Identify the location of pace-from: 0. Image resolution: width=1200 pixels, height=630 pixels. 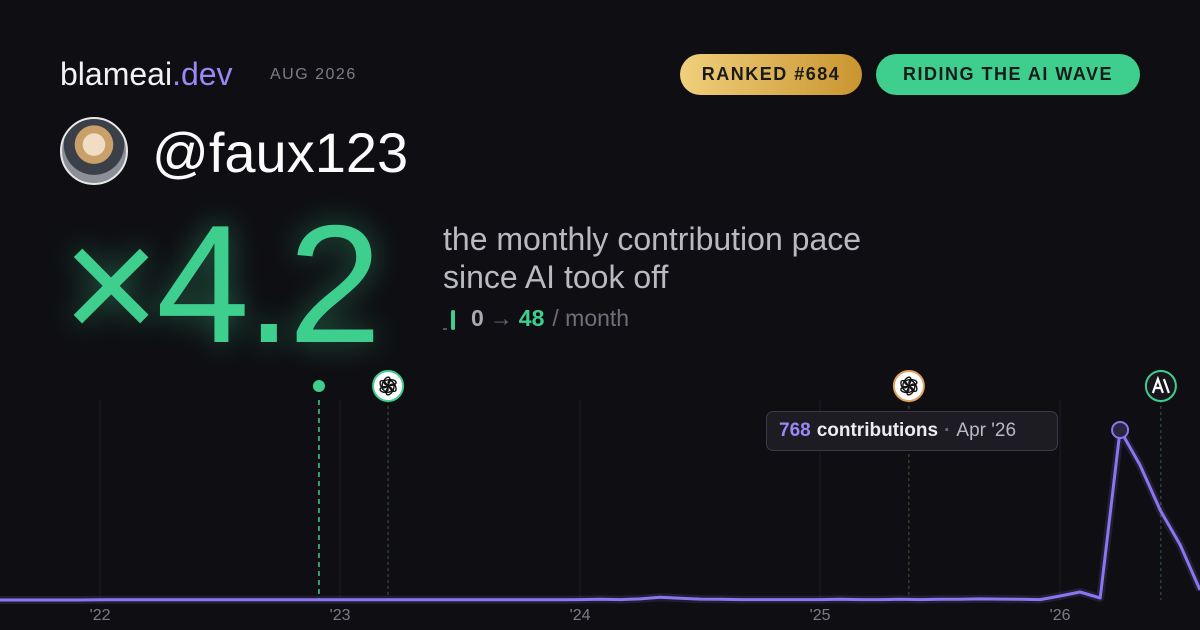
(477, 318).